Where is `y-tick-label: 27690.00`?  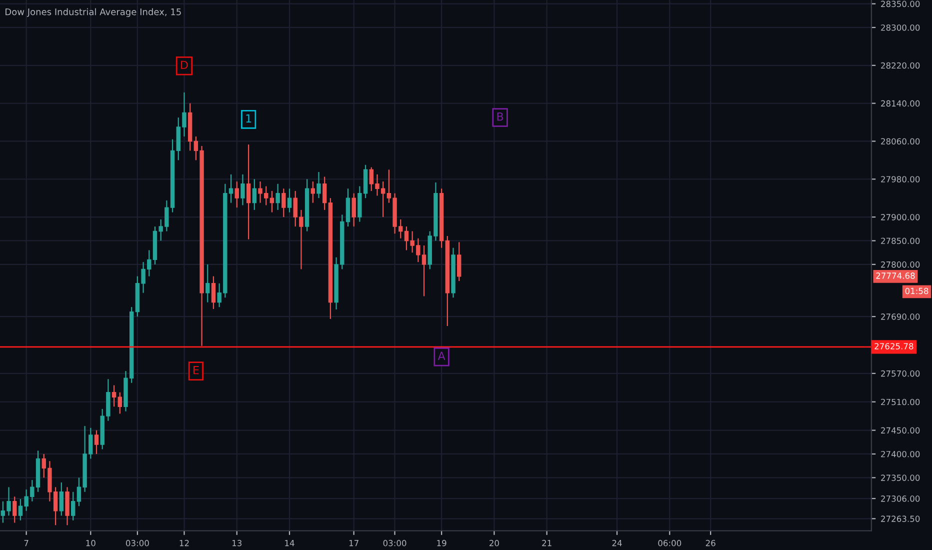 y-tick-label: 27690.00 is located at coordinates (900, 317).